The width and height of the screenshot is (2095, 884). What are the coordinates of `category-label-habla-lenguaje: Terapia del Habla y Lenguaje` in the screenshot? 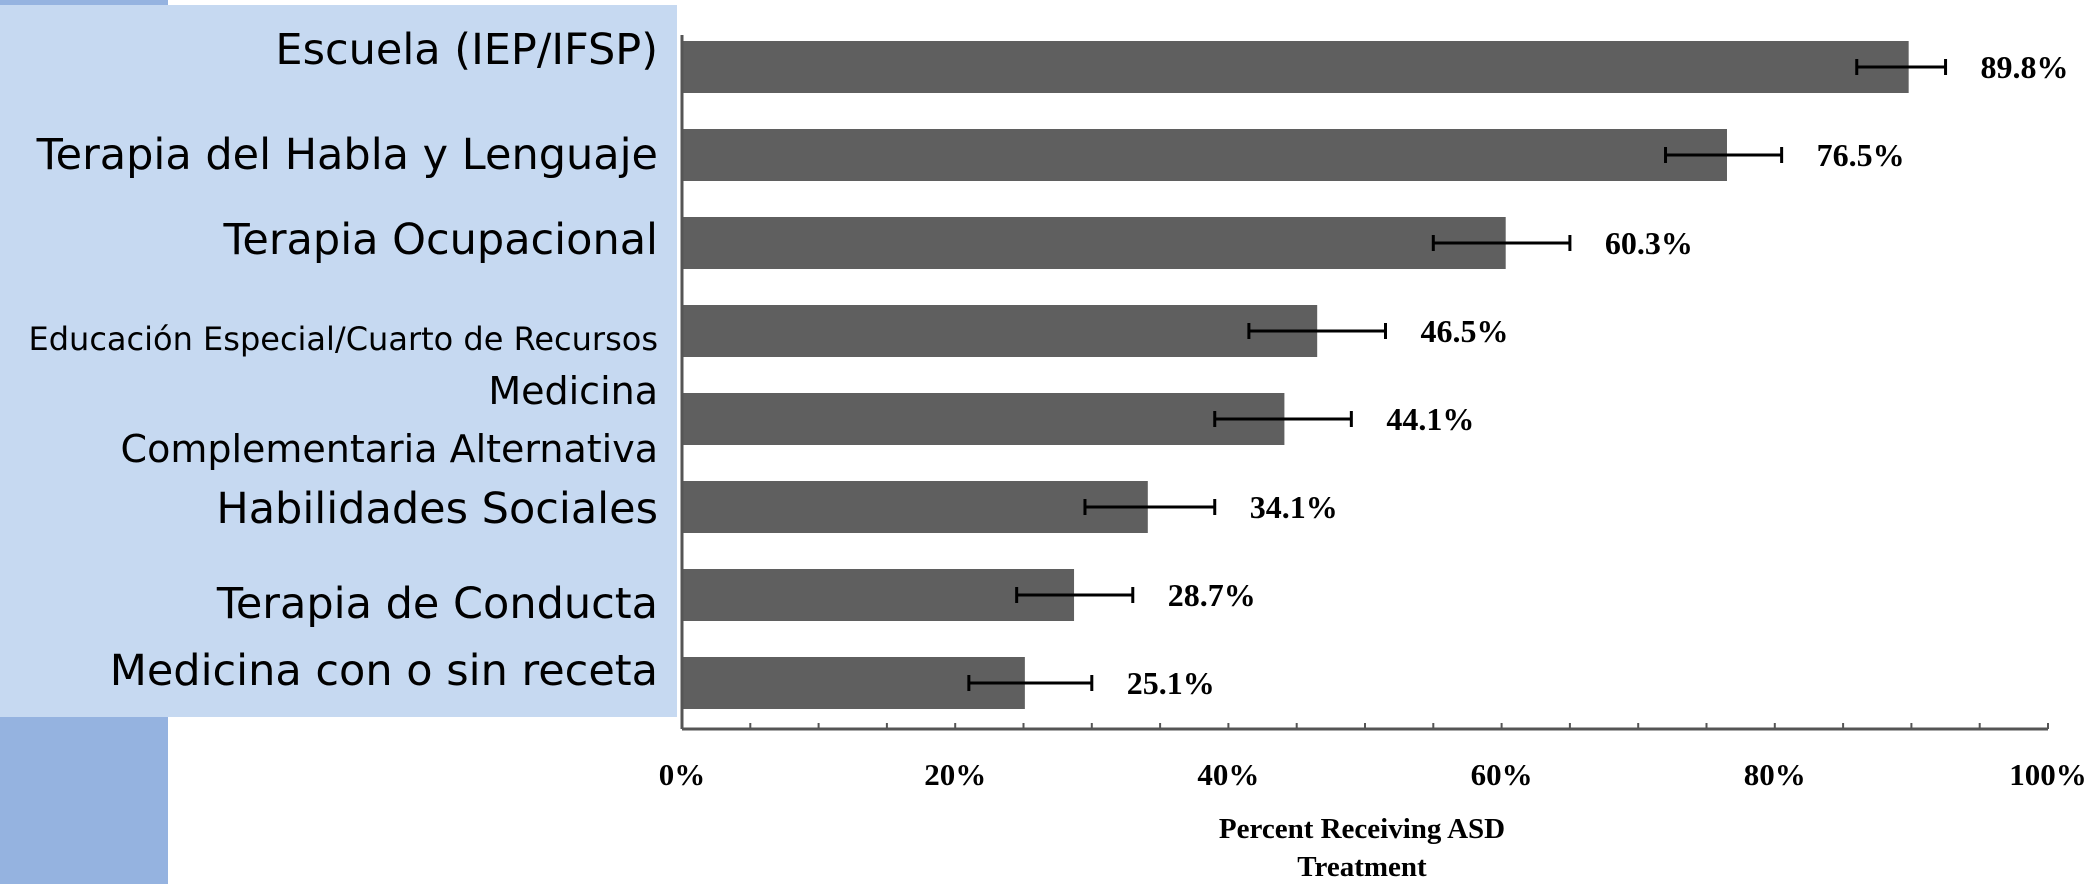 It's located at (347, 155).